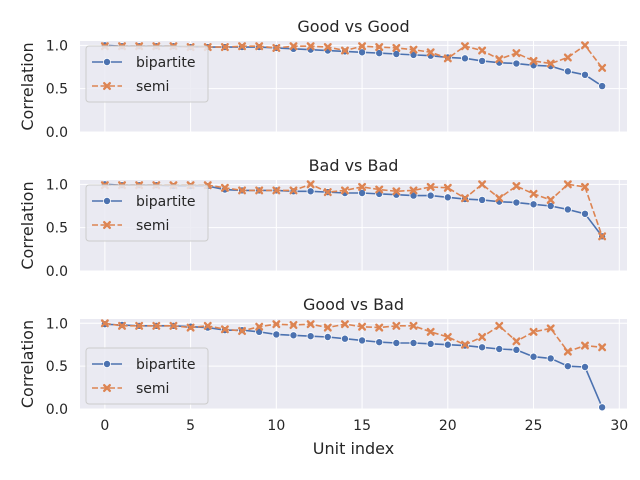 Image resolution: width=640 pixels, height=480 pixels. Describe the element at coordinates (104, 426) in the screenshot. I see `x-tick-label: 0` at that location.